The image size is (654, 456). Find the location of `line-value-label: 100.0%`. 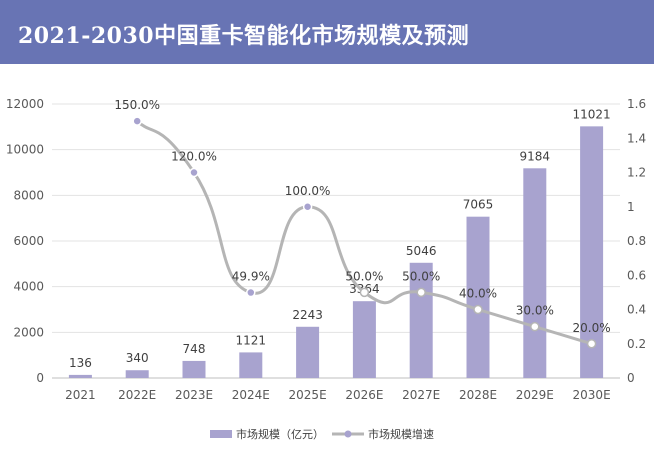

line-value-label: 100.0% is located at coordinates (308, 191).